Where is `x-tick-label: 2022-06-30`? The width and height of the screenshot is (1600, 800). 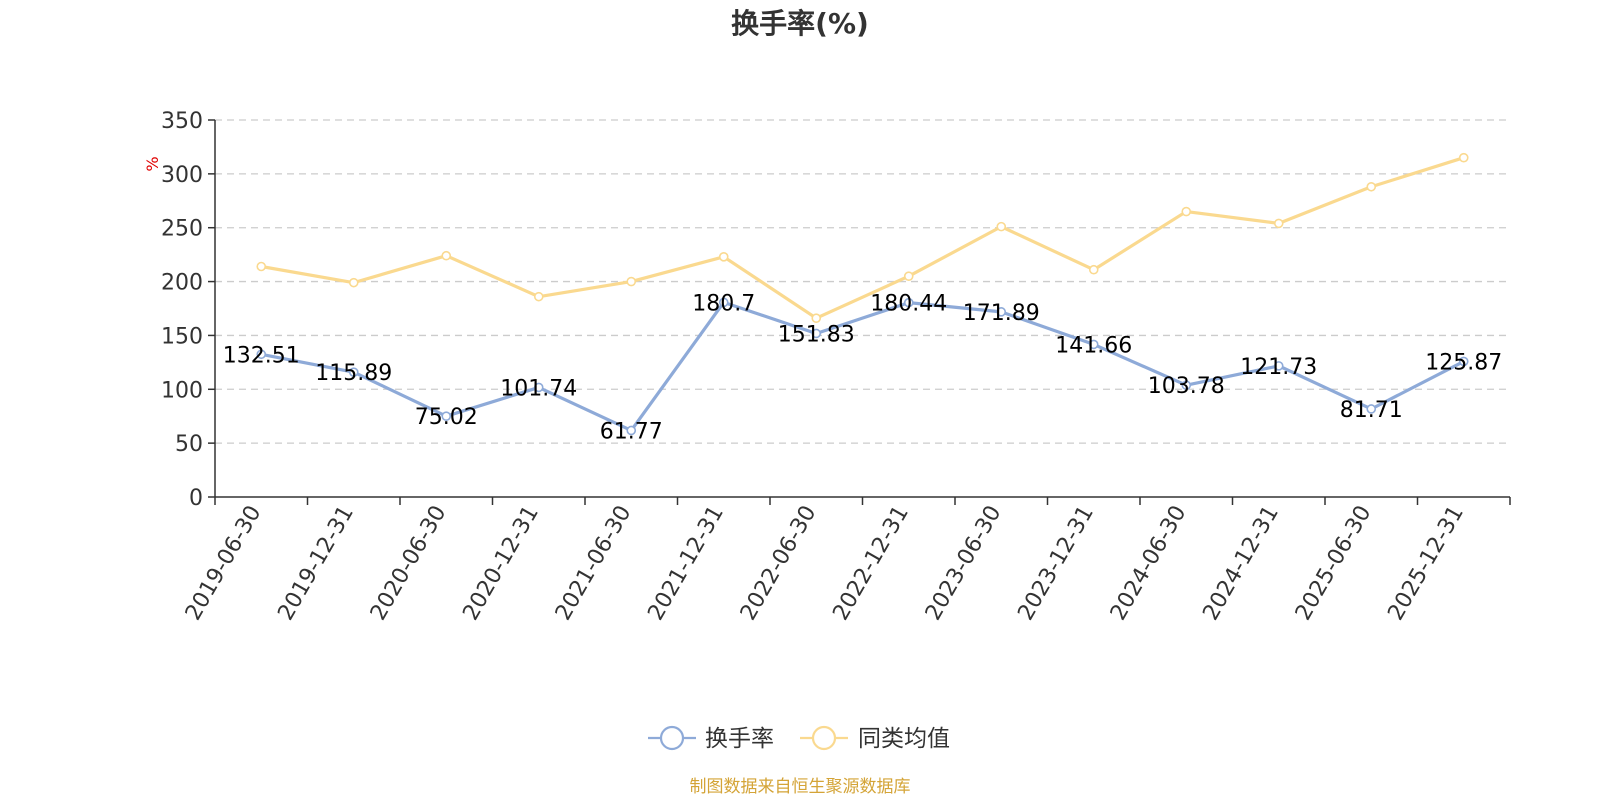
x-tick-label: 2022-06-30 is located at coordinates (779, 563).